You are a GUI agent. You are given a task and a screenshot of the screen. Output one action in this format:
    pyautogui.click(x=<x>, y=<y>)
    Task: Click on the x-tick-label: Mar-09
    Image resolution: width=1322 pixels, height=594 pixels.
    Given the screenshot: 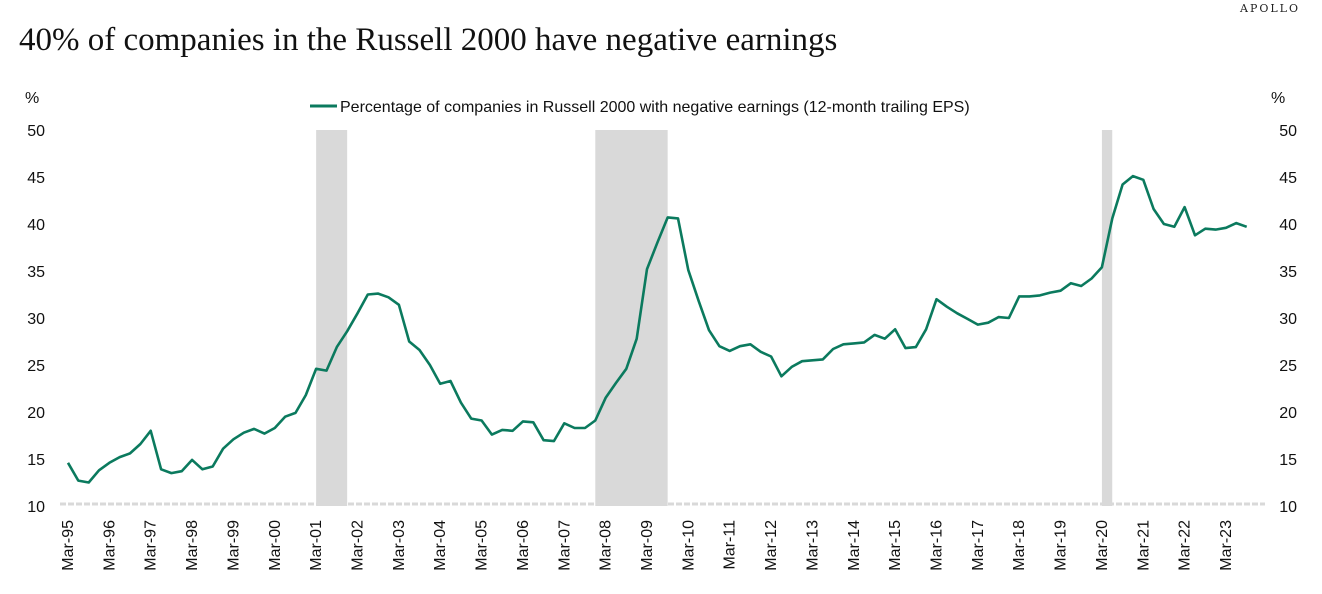 What is the action you would take?
    pyautogui.click(x=647, y=545)
    